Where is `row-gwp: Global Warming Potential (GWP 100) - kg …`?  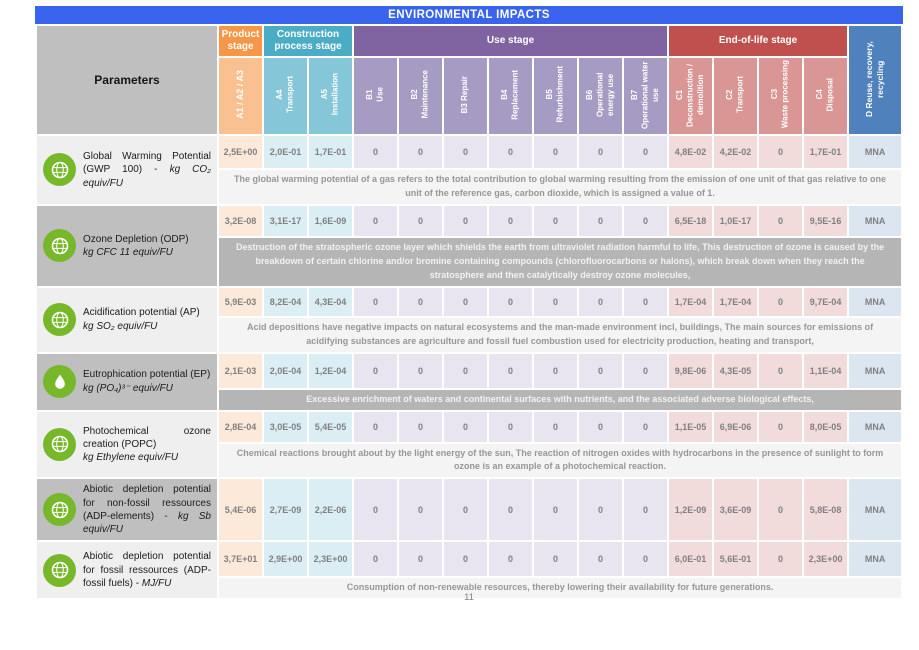 row-gwp: Global Warming Potential (GWP 100) - kg … is located at coordinates (469, 170).